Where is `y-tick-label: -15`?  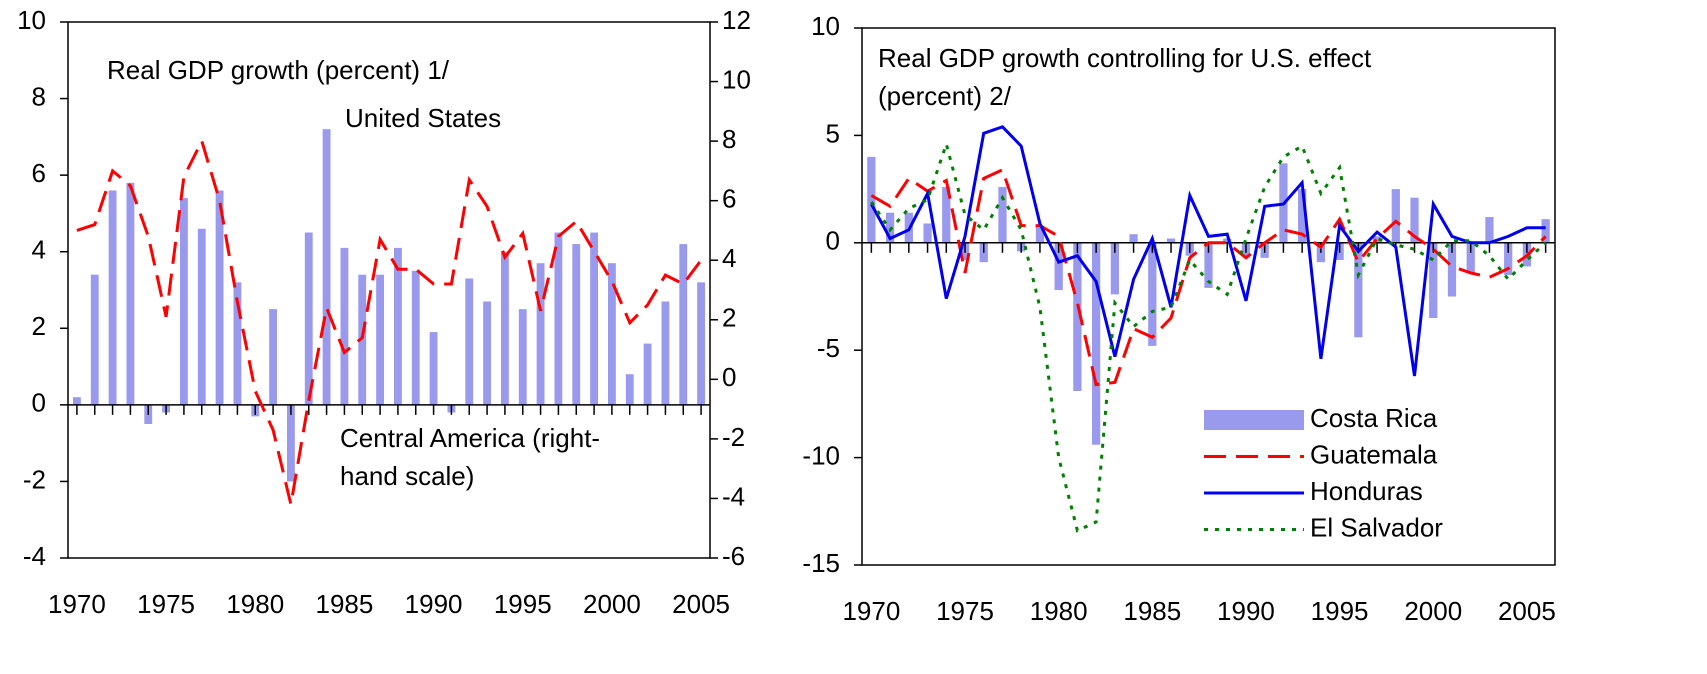 y-tick-label: -15 is located at coordinates (821, 563).